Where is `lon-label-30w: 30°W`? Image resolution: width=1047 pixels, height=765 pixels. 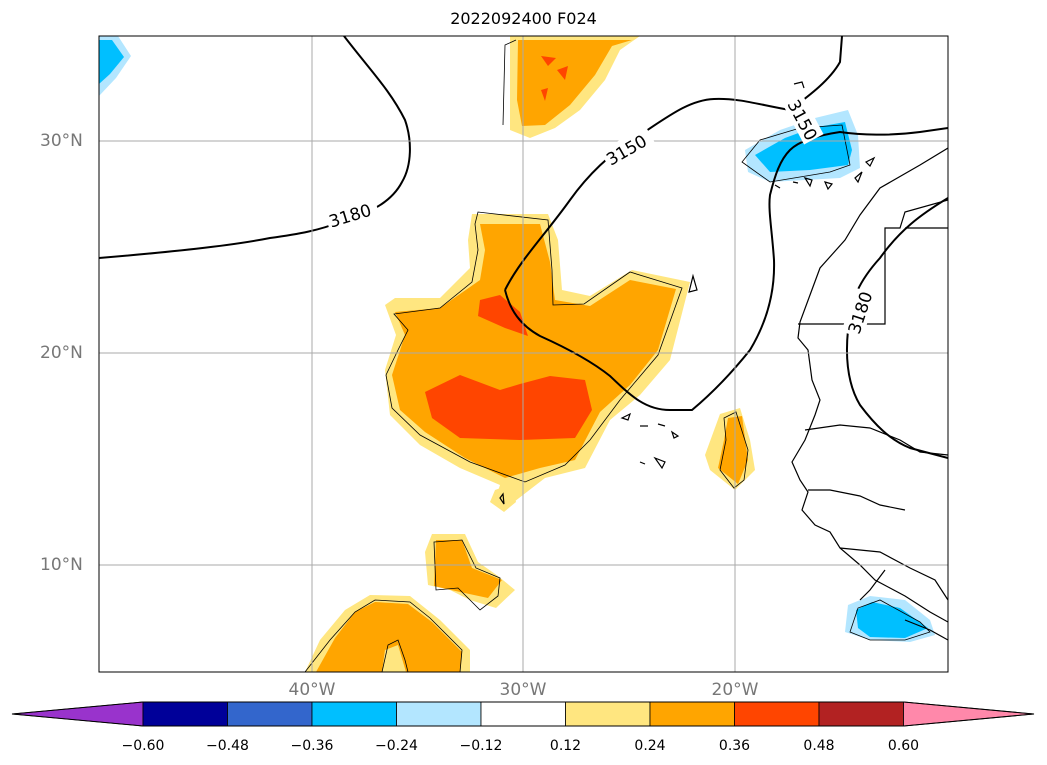
lon-label-30w: 30°W is located at coordinates (523, 690).